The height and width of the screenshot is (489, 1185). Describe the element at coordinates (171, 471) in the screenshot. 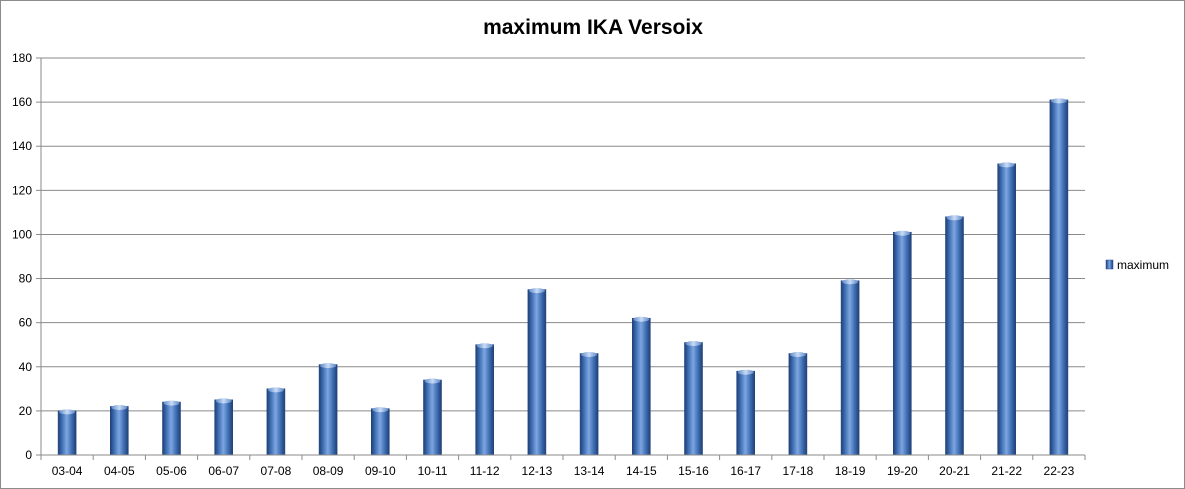

I see `x-tick-label: 05-06` at that location.